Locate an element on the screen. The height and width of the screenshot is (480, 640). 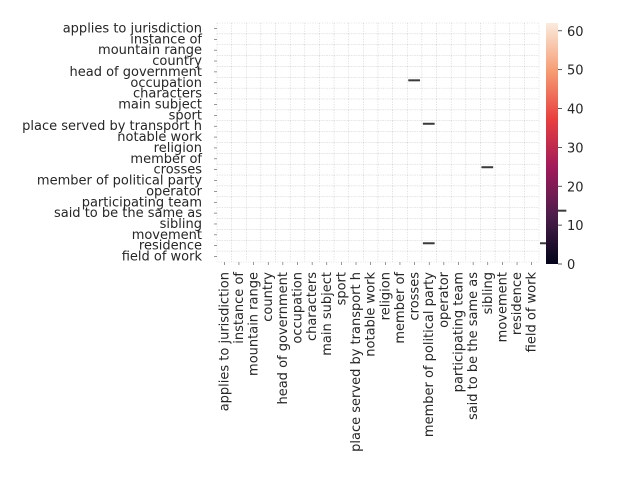
heatmap-cell: main subject / member of: 0 is located at coordinates (400, 104).